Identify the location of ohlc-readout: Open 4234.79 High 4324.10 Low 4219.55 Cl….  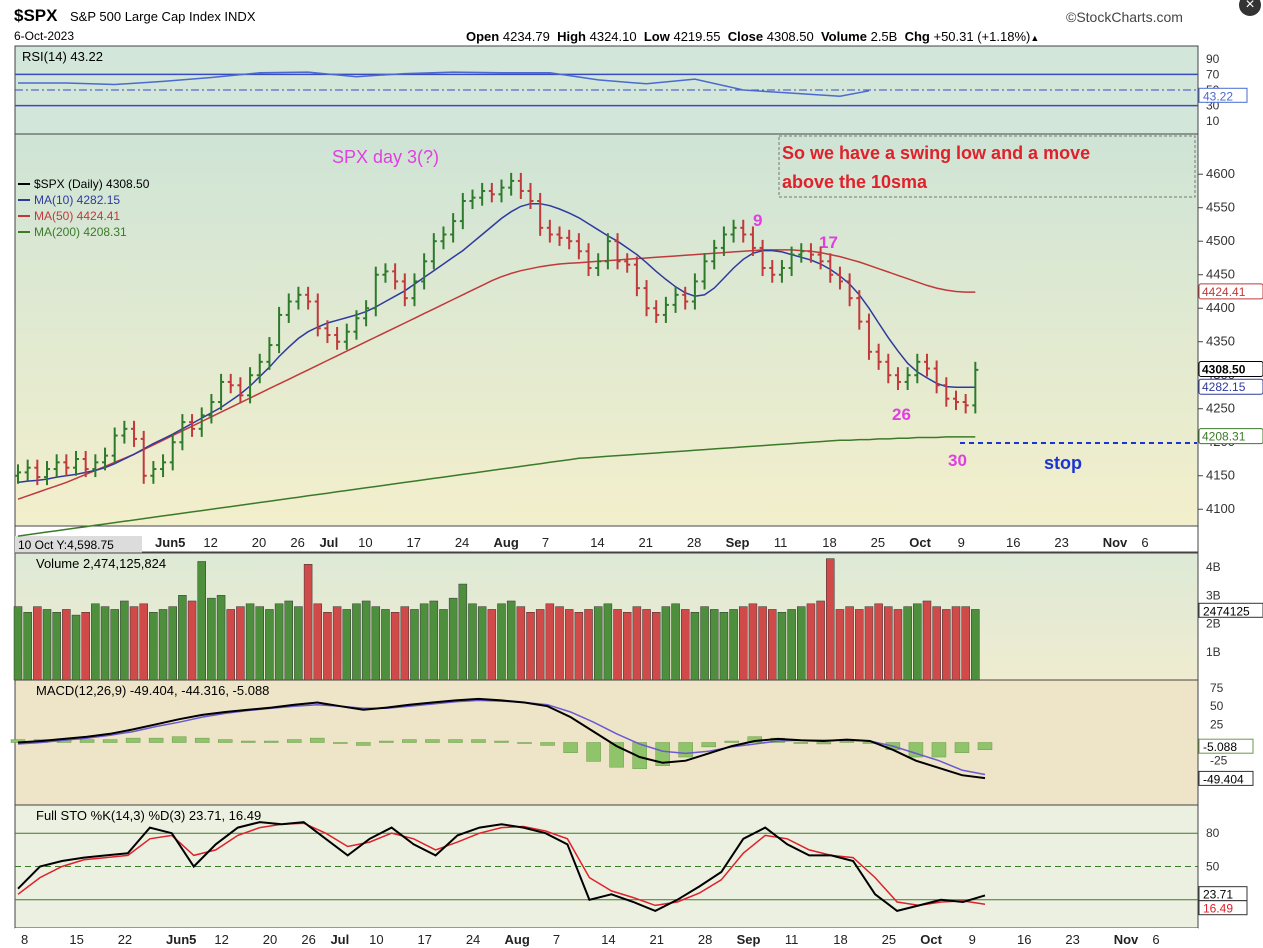
(753, 36).